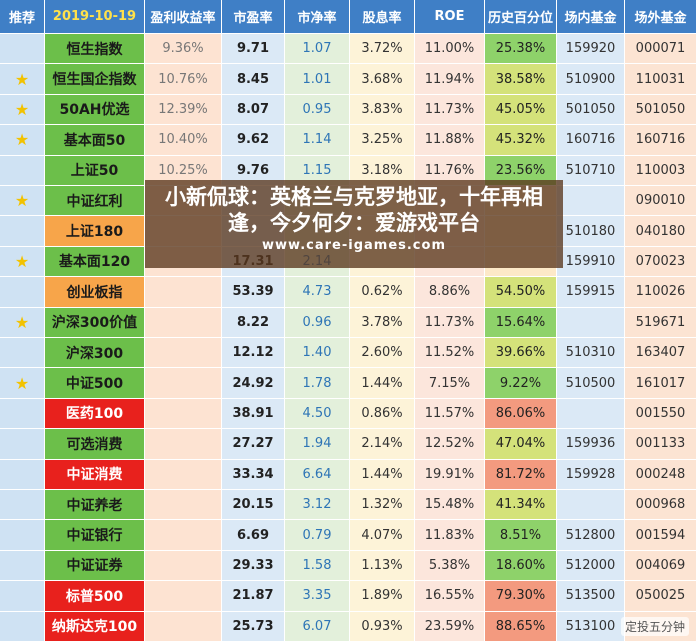 Image resolution: width=697 pixels, height=642 pixels. What do you see at coordinates (450, 49) in the screenshot?
I see `table-cell: 11.00%` at bounding box center [450, 49].